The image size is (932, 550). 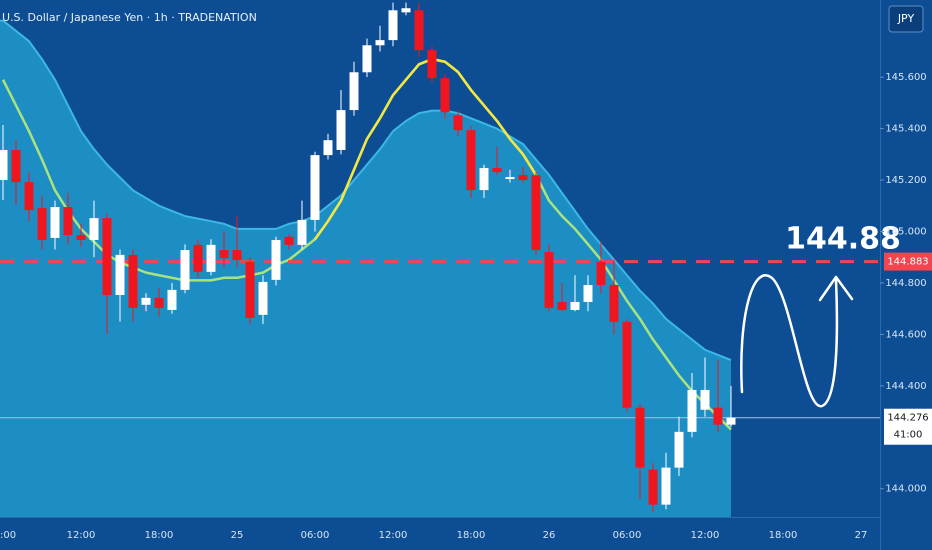 I want to click on y-tick-label: 145.400, so click(x=905, y=129).